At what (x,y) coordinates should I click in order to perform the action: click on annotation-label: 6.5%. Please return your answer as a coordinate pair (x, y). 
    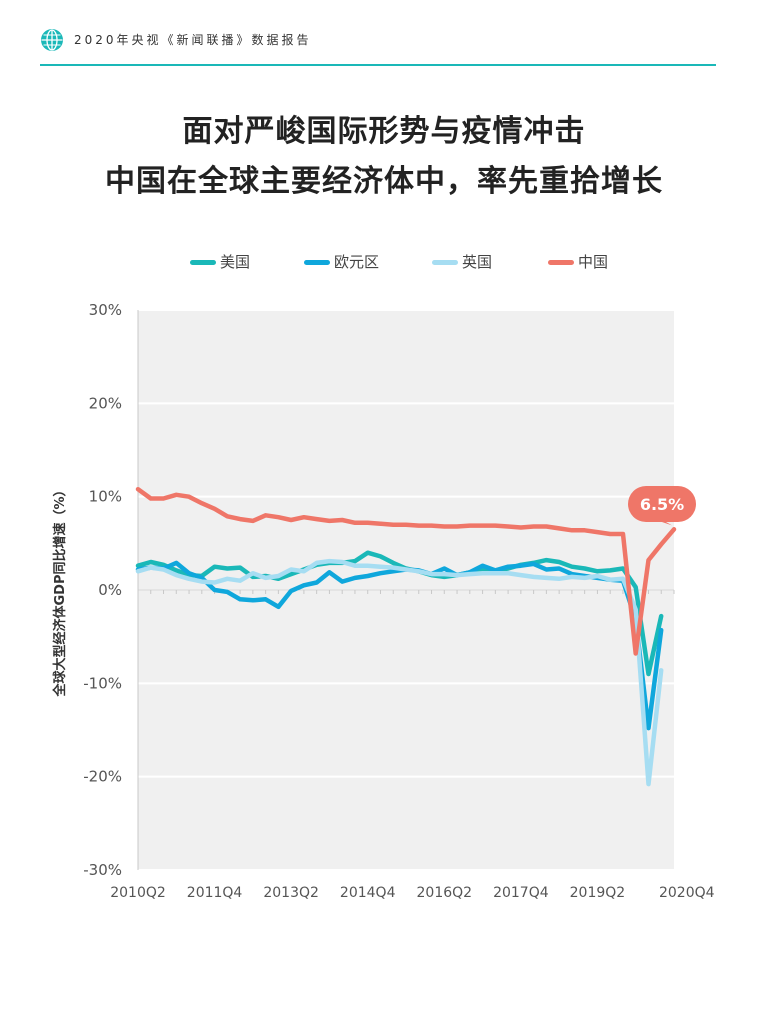
    Looking at the image, I should click on (662, 504).